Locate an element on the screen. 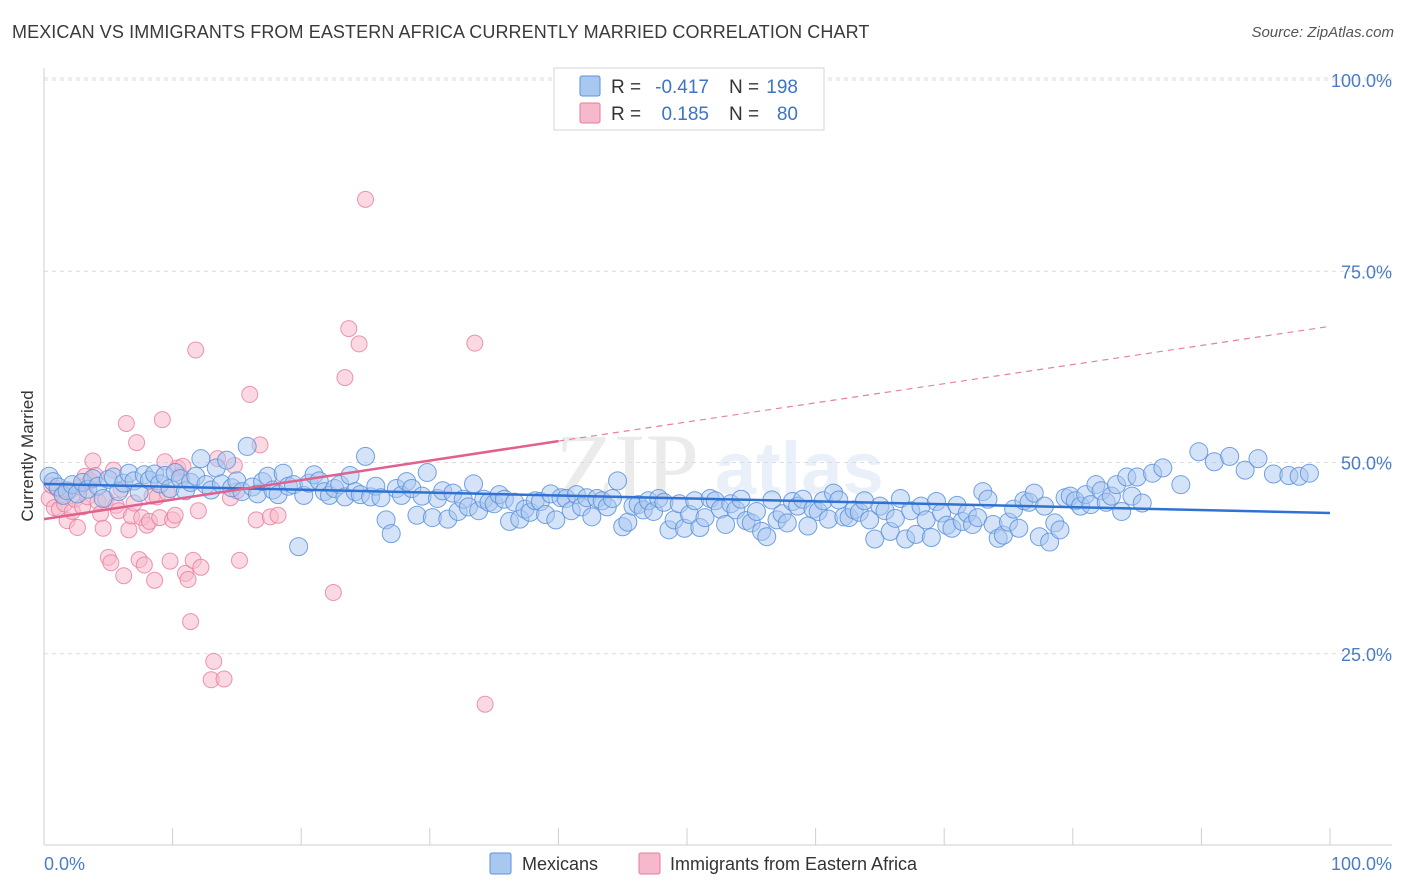  legend-r-label-1: R = is located at coordinates (626, 87).